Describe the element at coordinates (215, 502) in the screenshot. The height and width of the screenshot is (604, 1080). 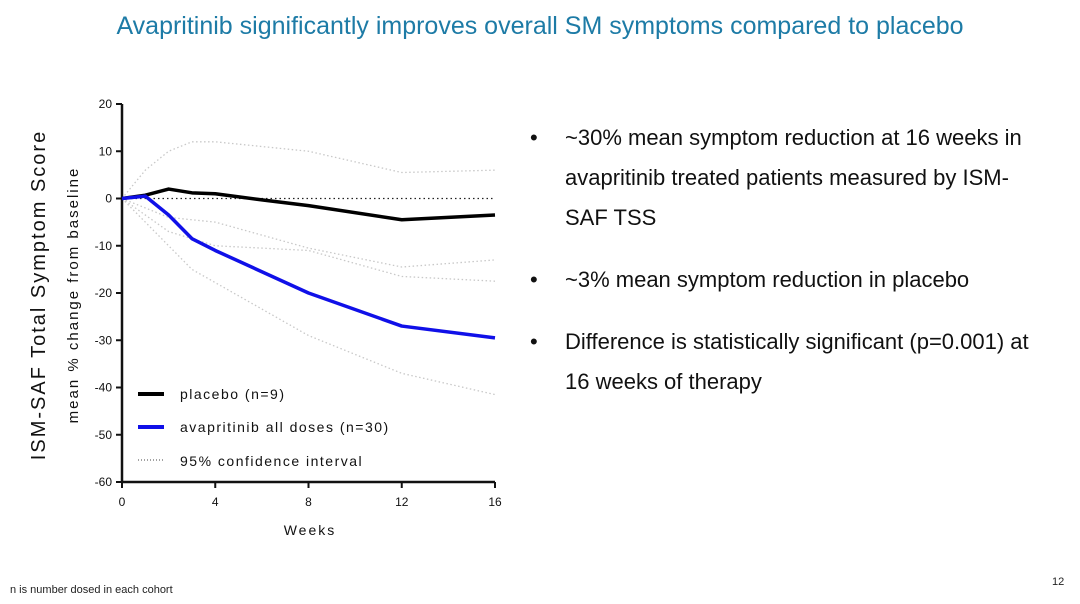
I see `x-tick-label: 4` at that location.